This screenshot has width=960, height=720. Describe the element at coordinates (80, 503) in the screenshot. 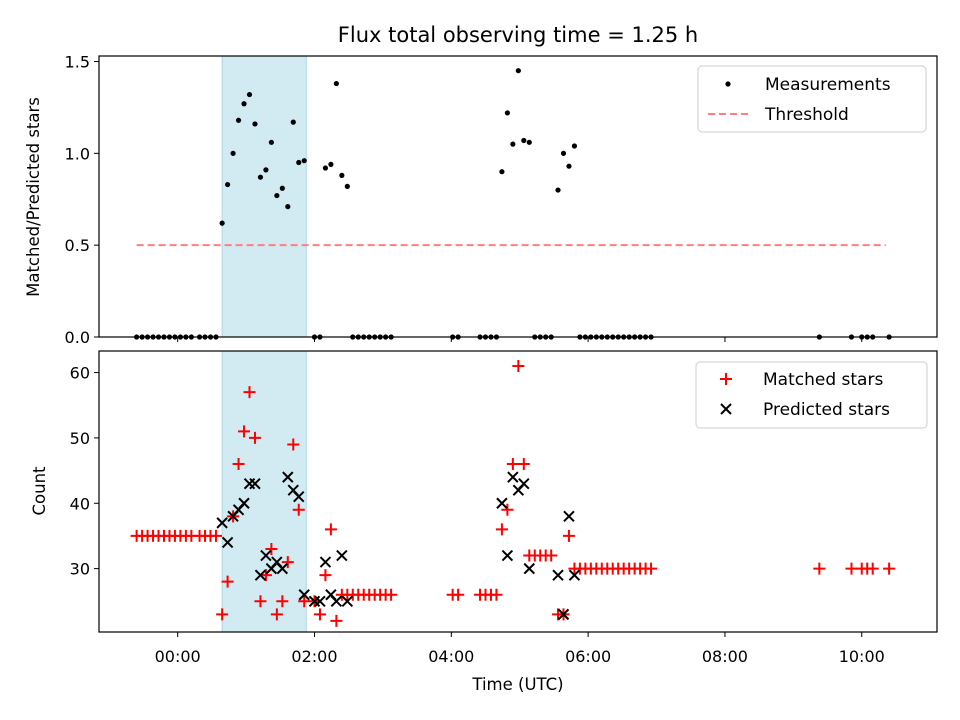

I see `bottom-y-tick-label: 40` at that location.